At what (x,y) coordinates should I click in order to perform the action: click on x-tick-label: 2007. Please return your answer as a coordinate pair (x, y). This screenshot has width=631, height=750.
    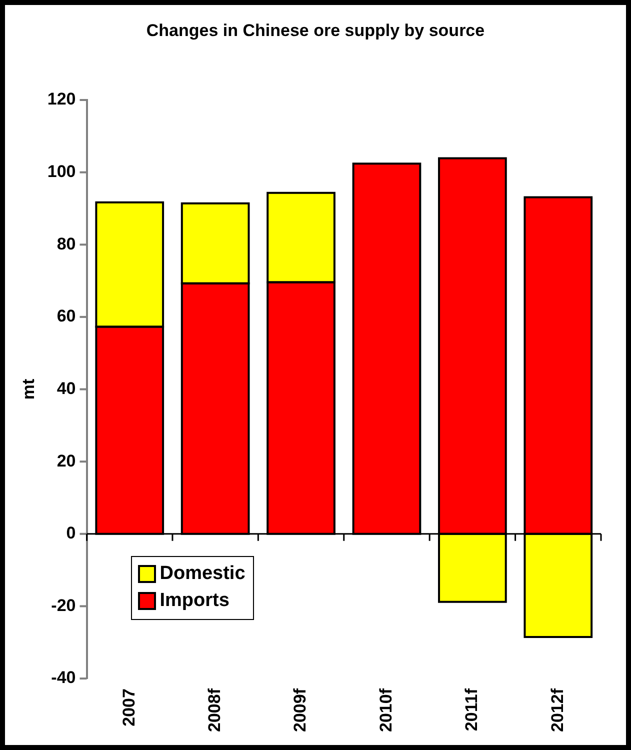
    Looking at the image, I should click on (128, 707).